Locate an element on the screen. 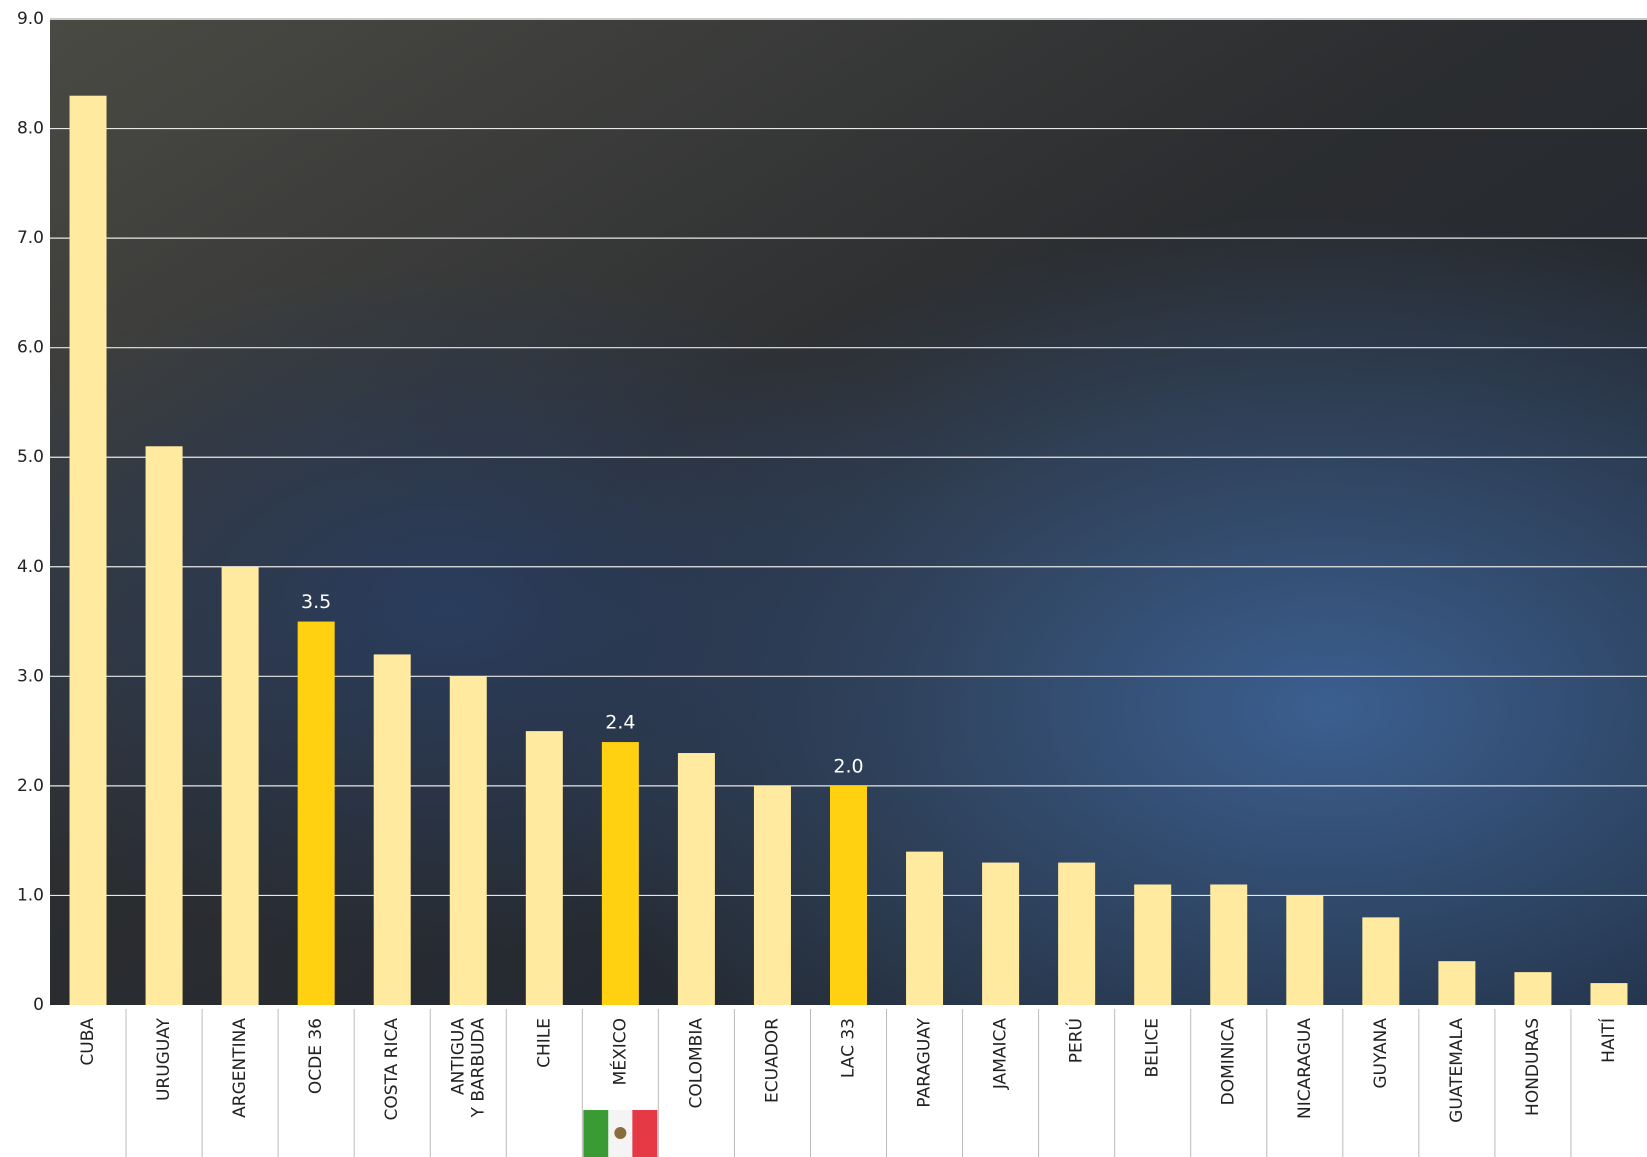  x-tick-label: BELICE is located at coordinates (1153, 1048).